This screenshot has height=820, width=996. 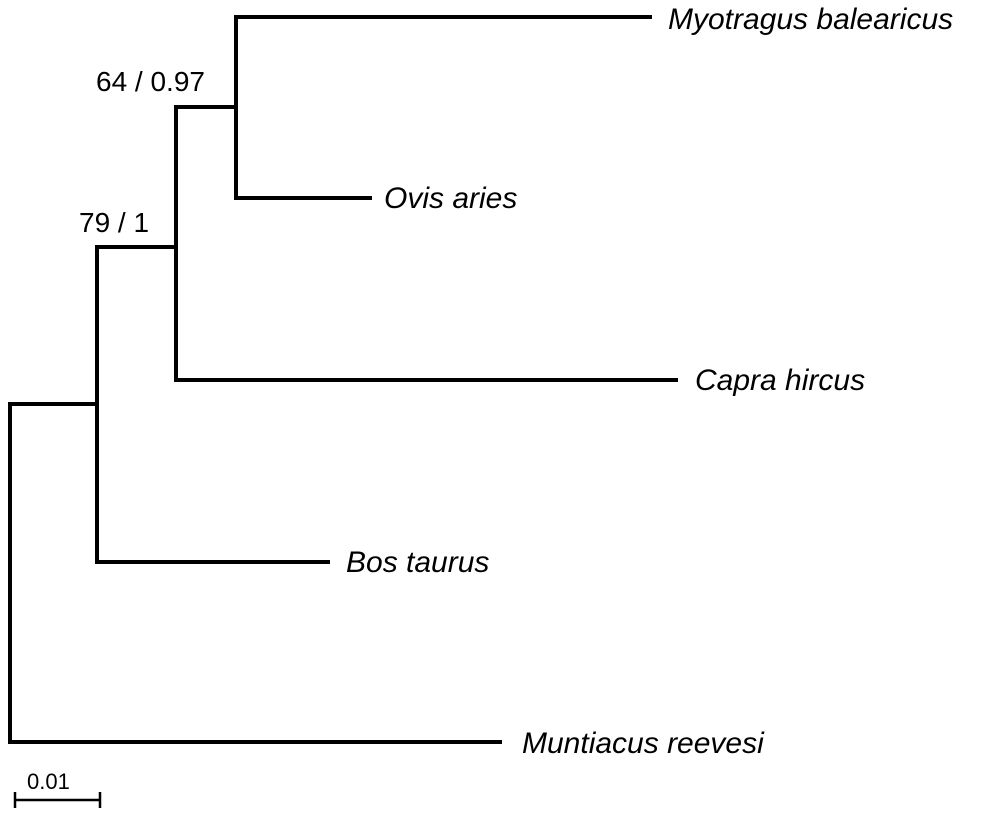 What do you see at coordinates (643, 743) in the screenshot?
I see `taxon-label-muntiacus: Muntiacus reevesi` at bounding box center [643, 743].